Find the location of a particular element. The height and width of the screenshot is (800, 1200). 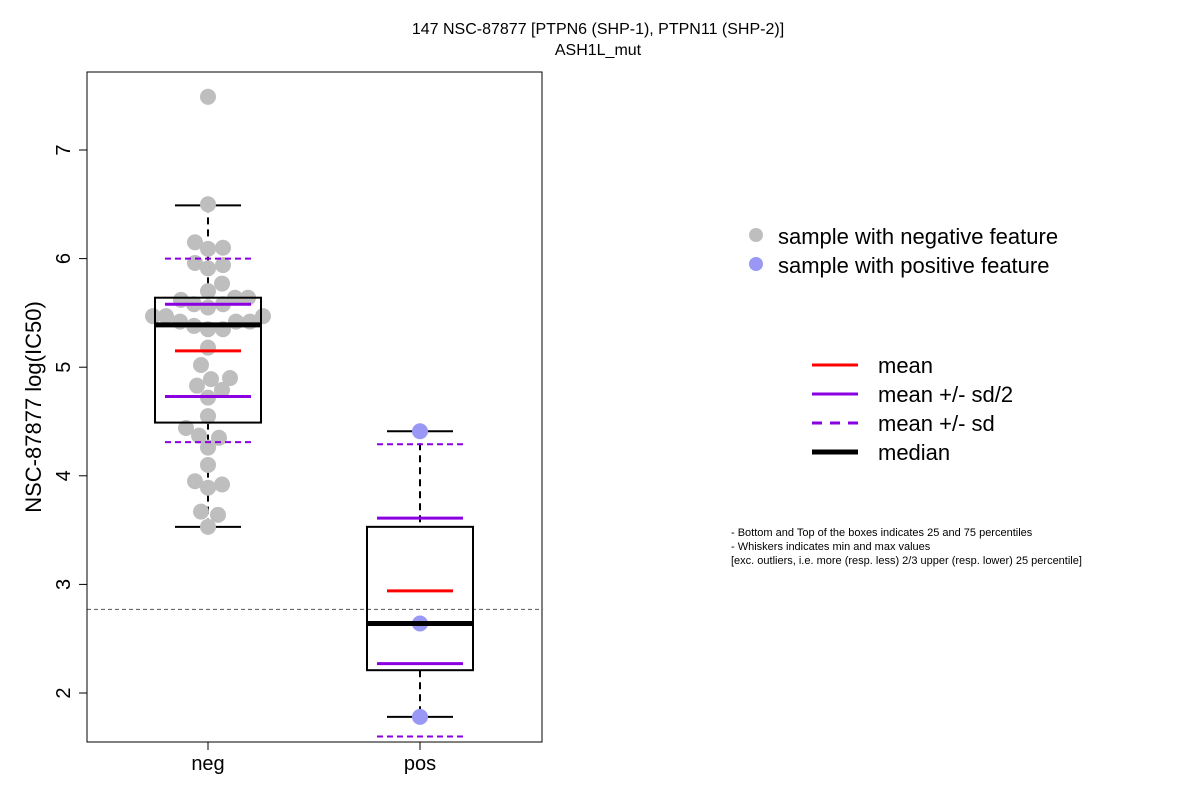

x-axis: neg pos is located at coordinates (313, 758).